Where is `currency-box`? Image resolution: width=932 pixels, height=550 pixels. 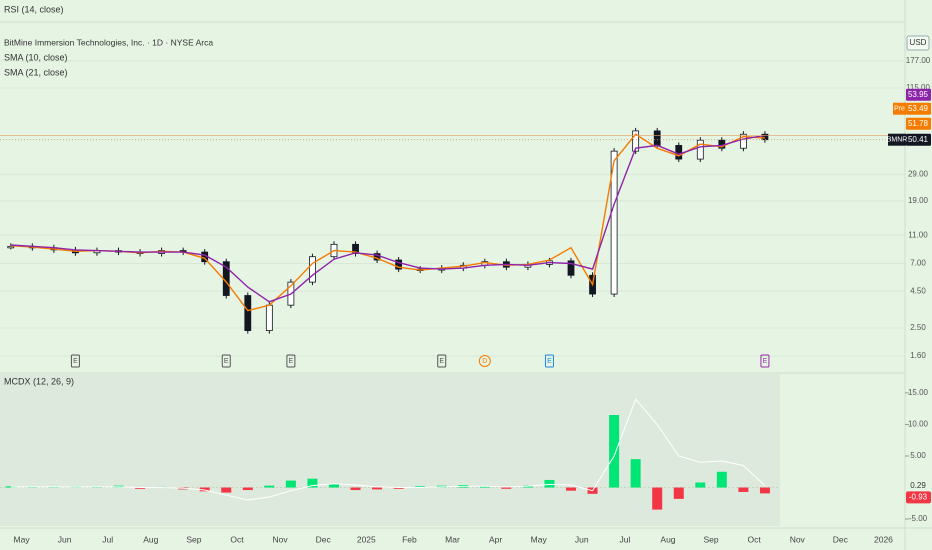
currency-box is located at coordinates (918, 43).